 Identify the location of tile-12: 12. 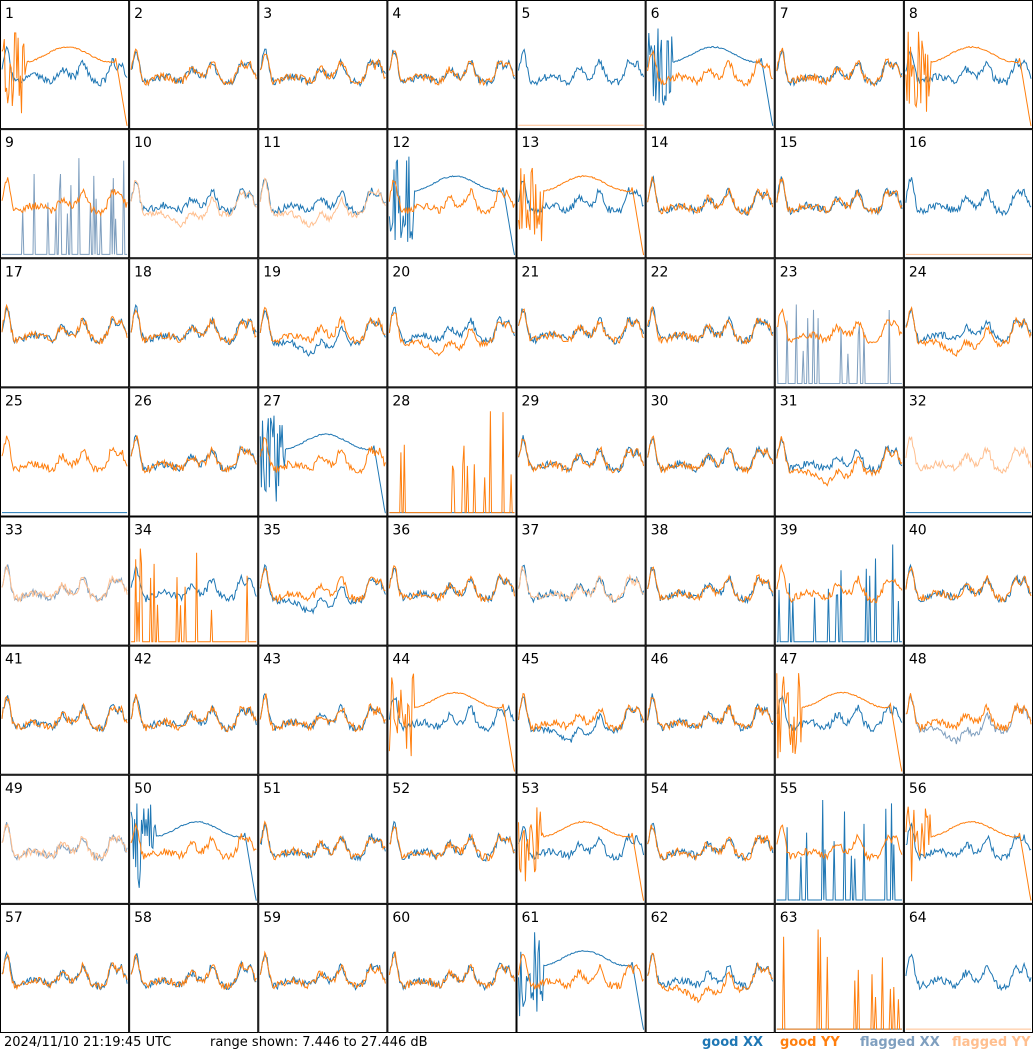
(452, 194).